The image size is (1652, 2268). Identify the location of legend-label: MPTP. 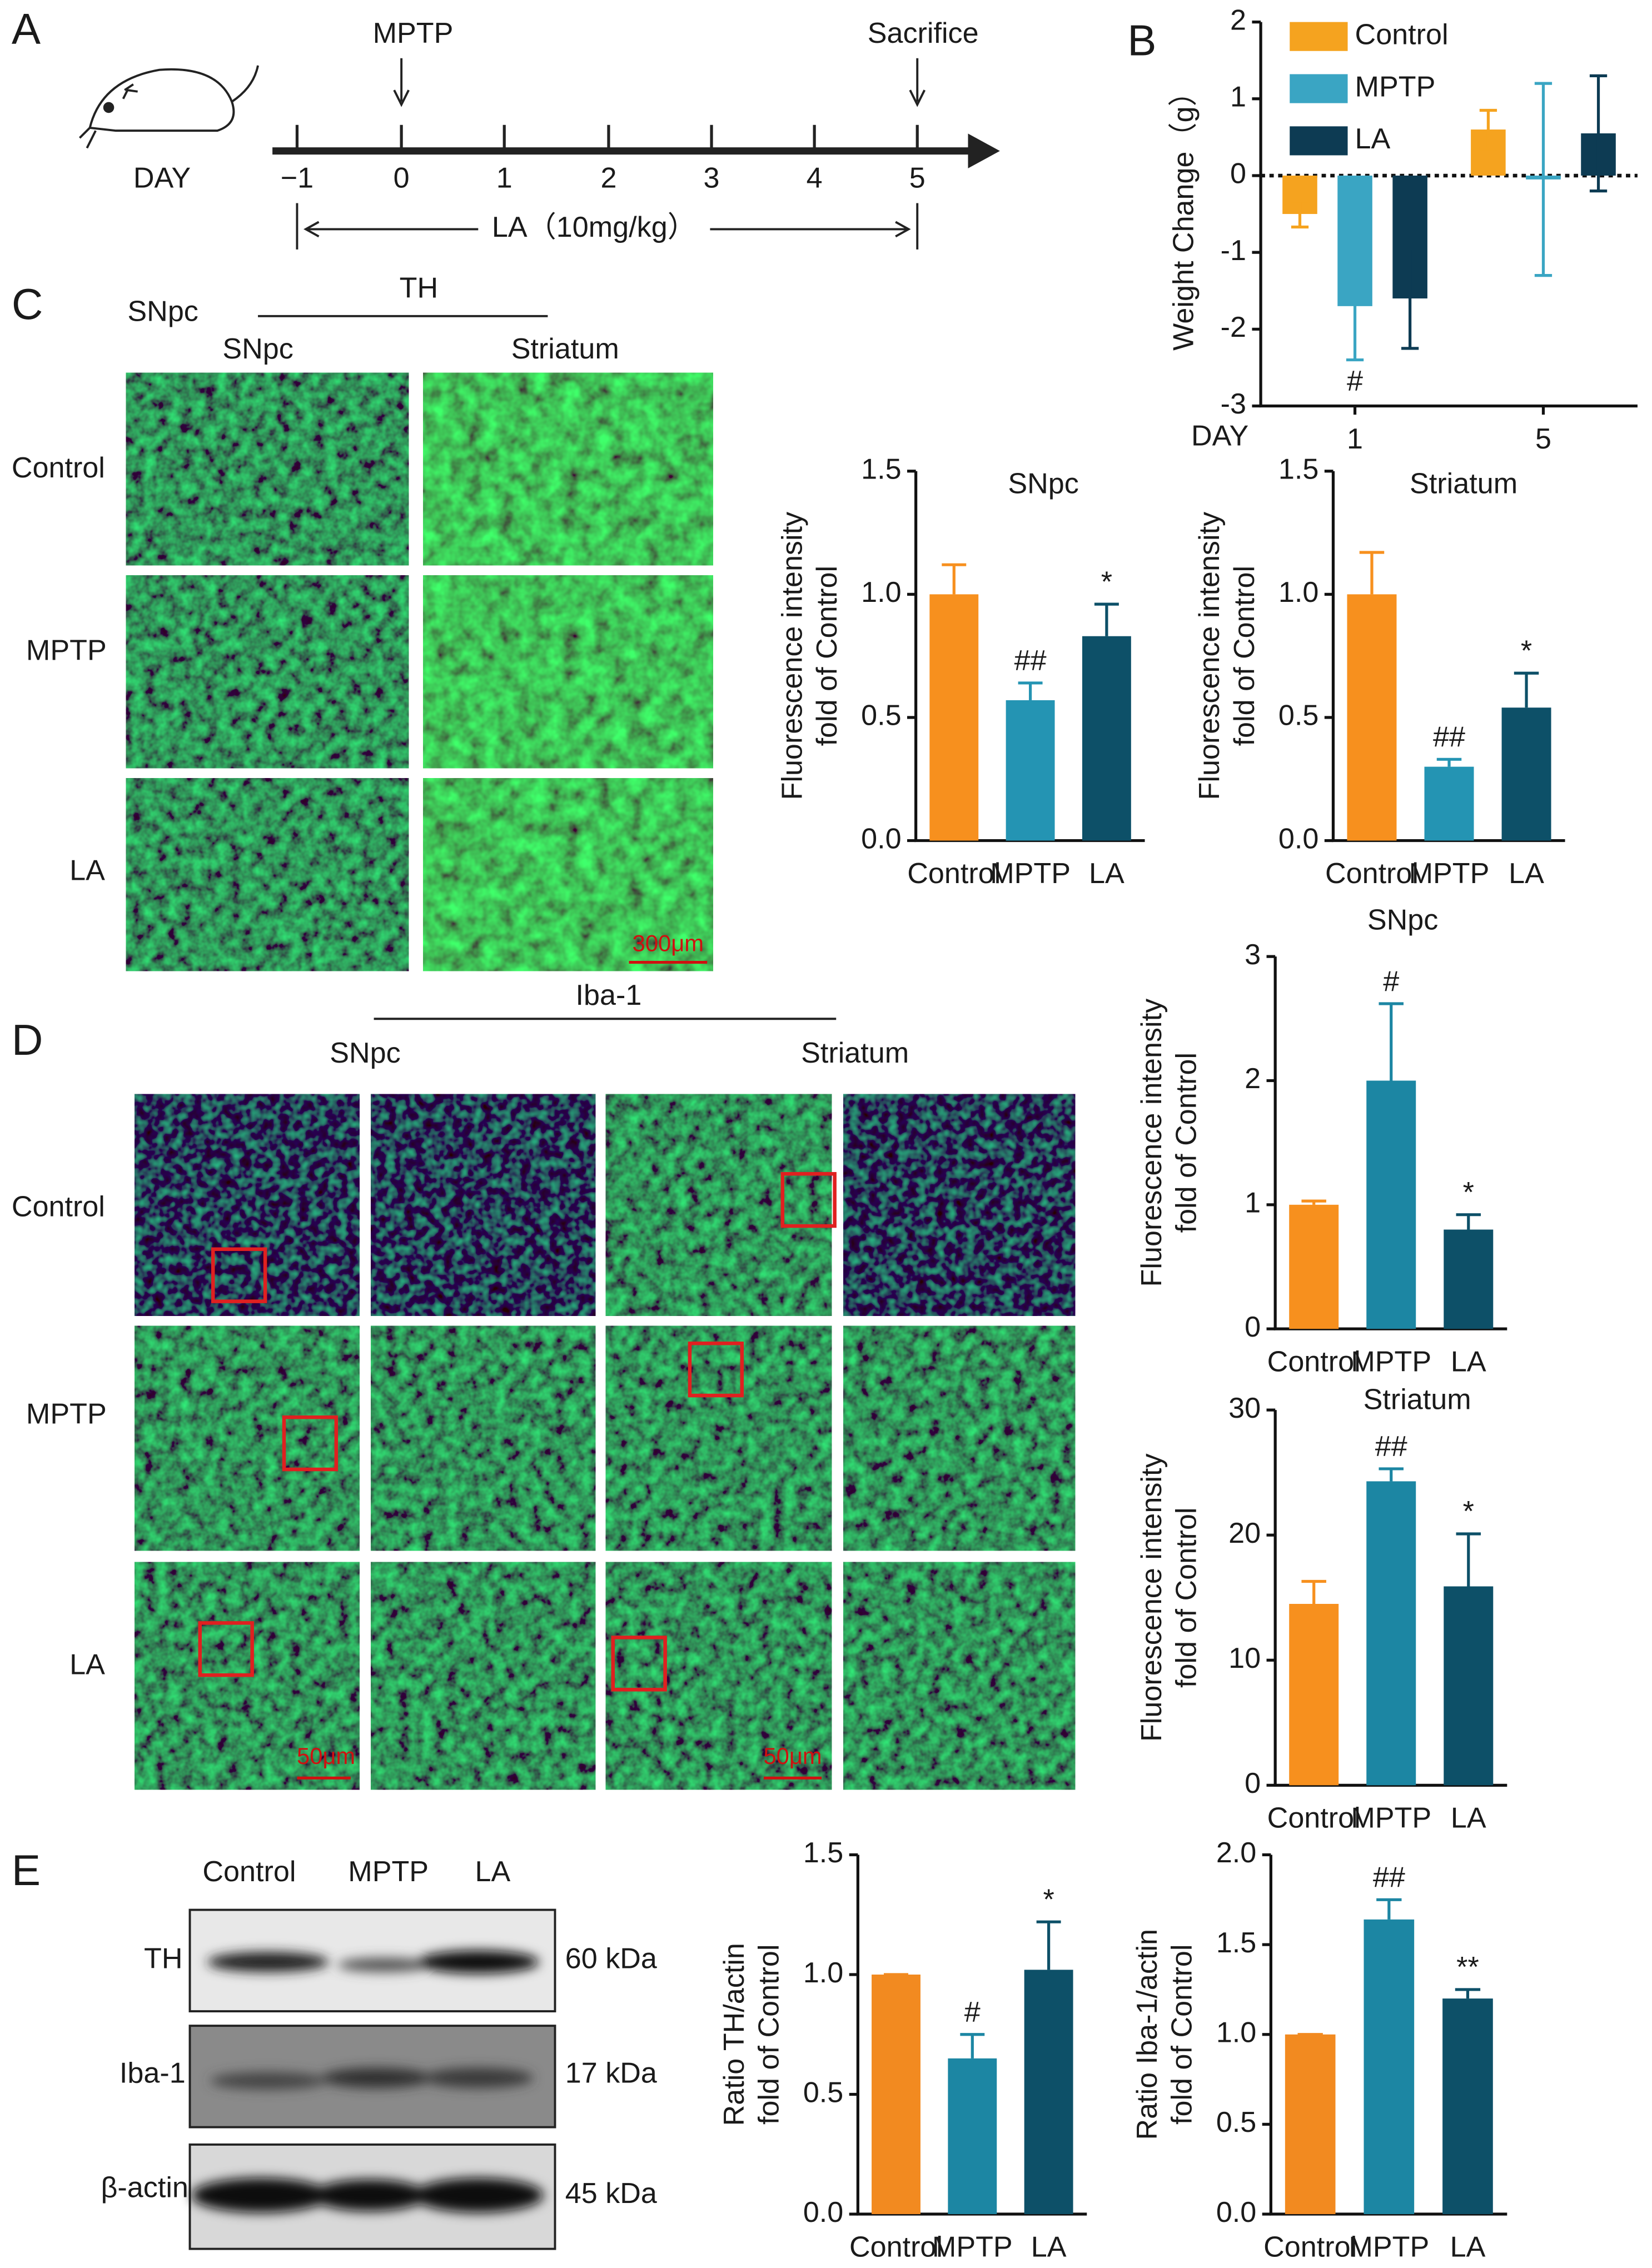
(1395, 87).